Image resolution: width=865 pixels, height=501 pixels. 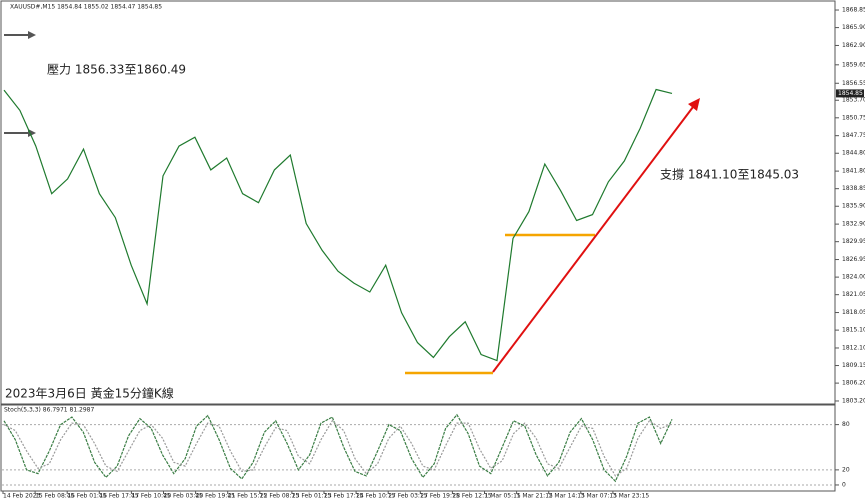 I want to click on y-tick-label: 1850.75, so click(x=853, y=117).